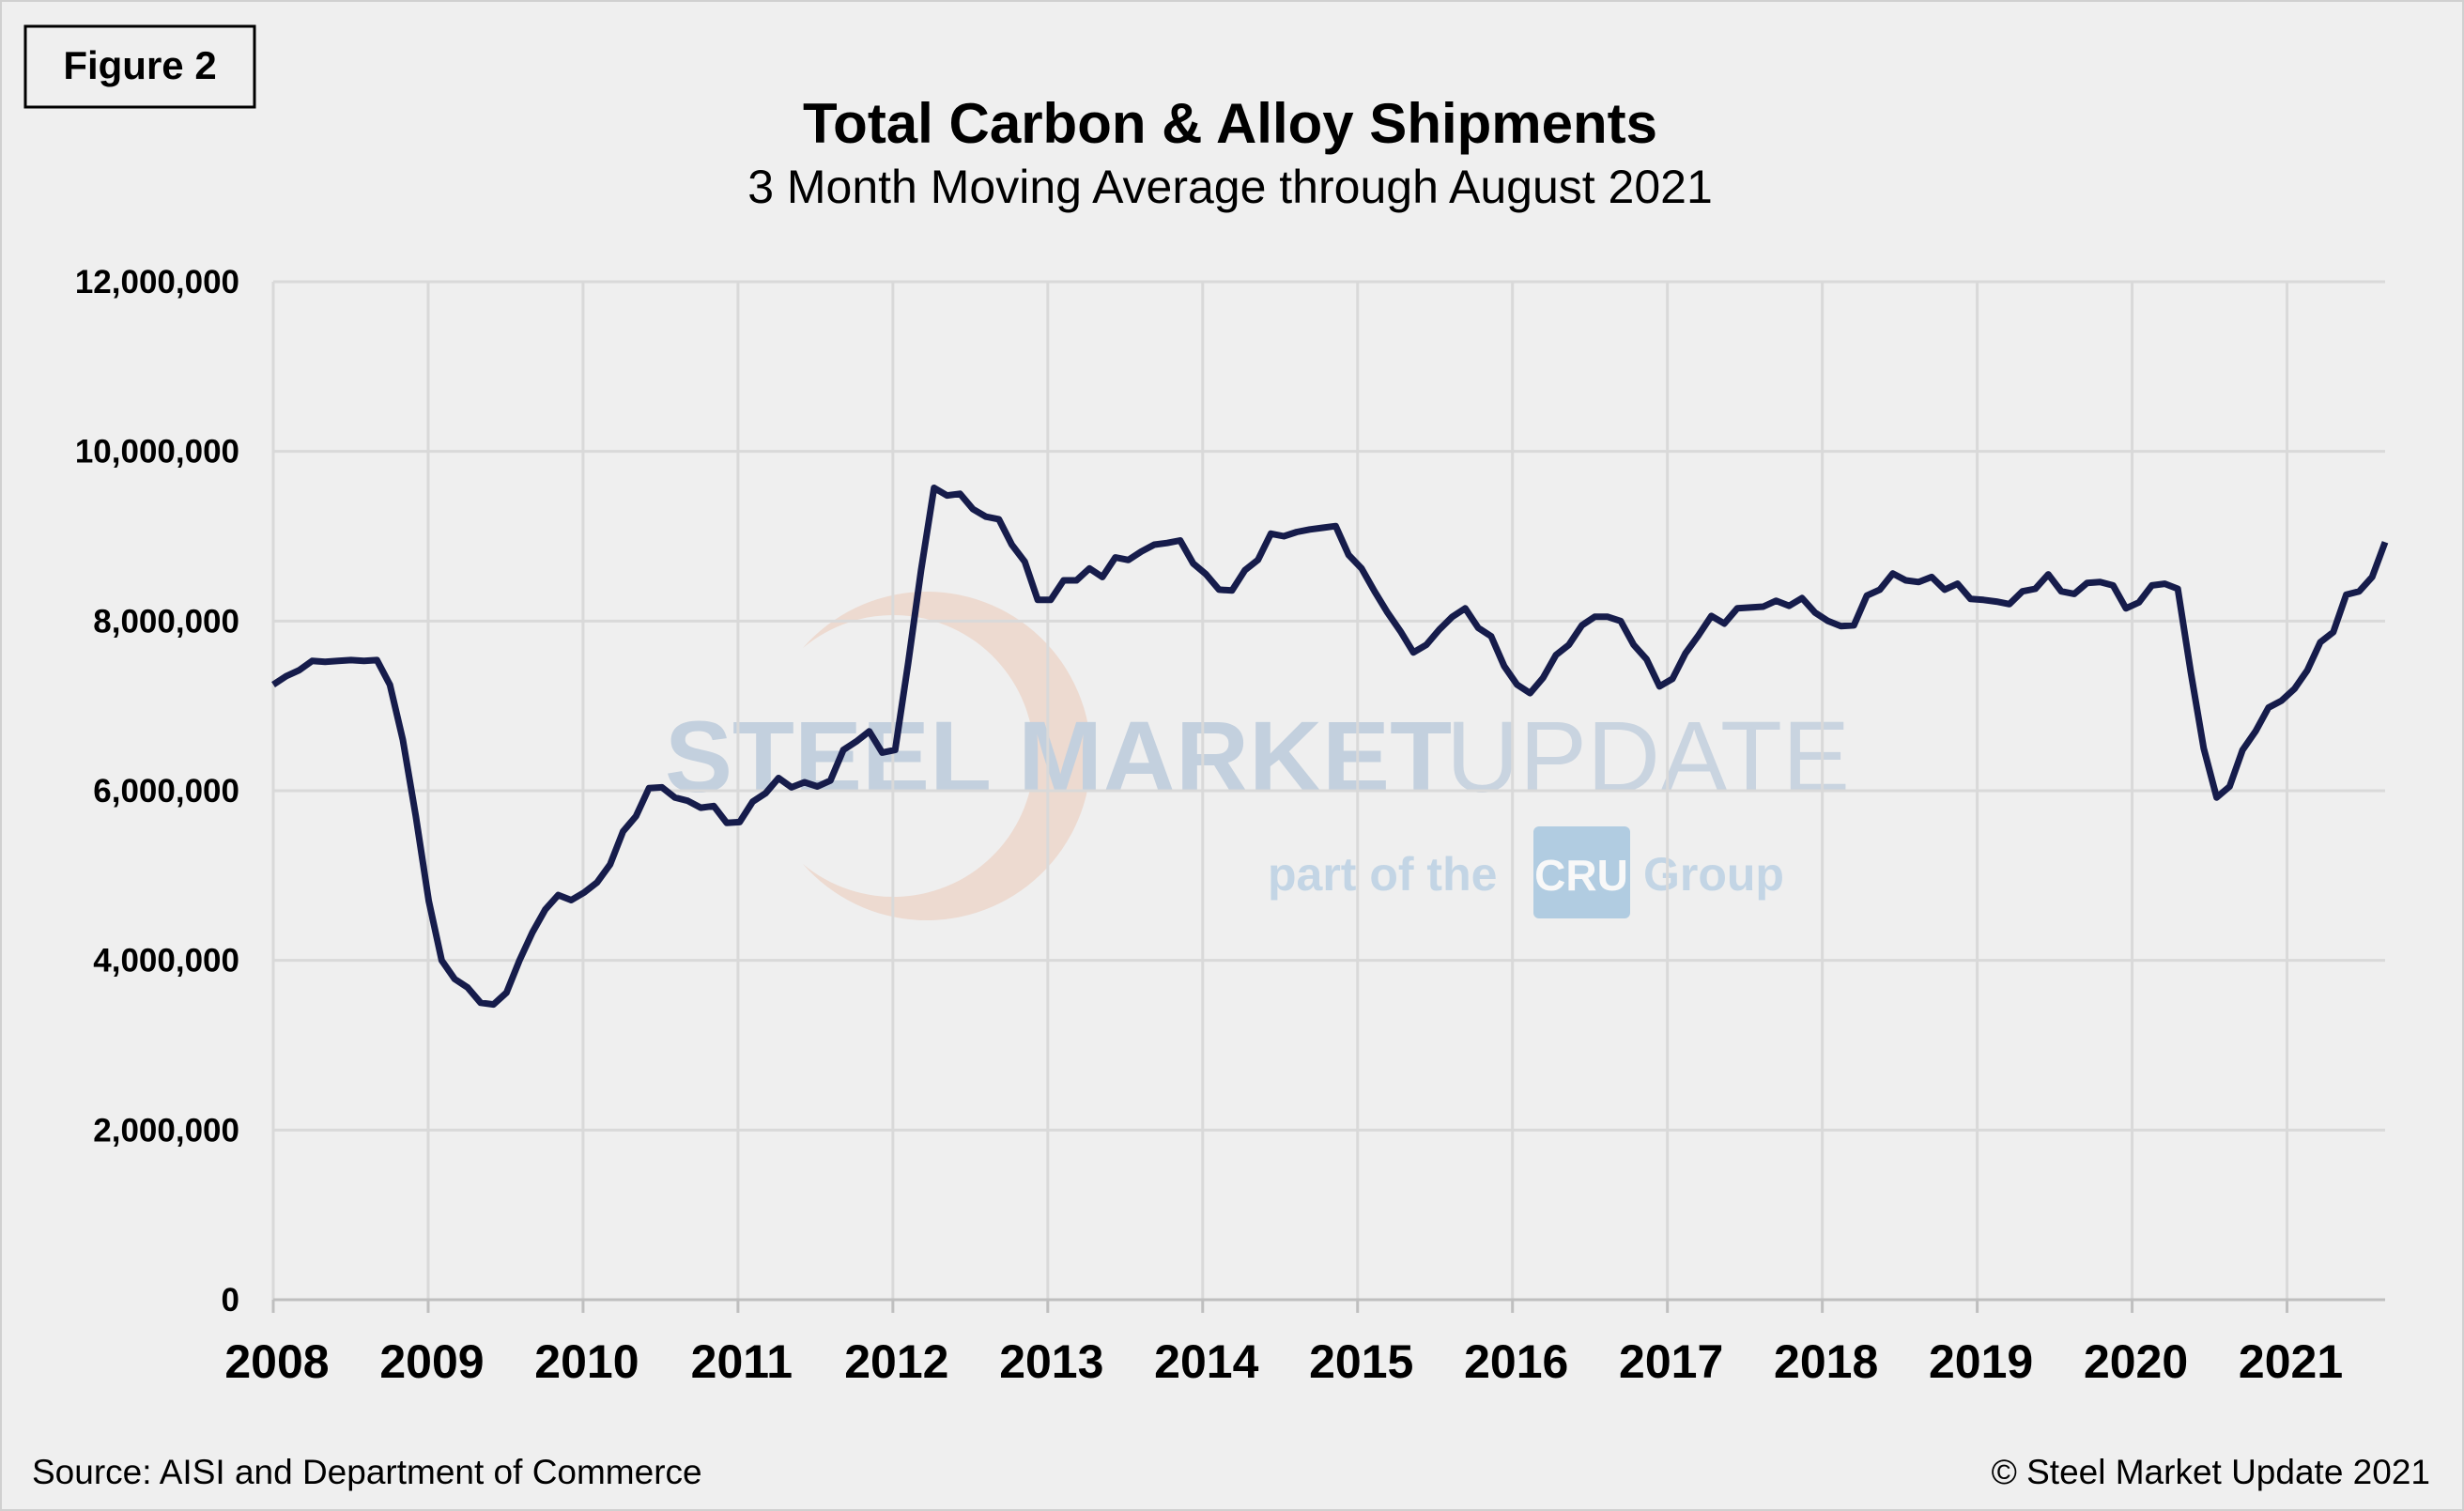  I want to click on figure-label: Figure 2, so click(139, 66).